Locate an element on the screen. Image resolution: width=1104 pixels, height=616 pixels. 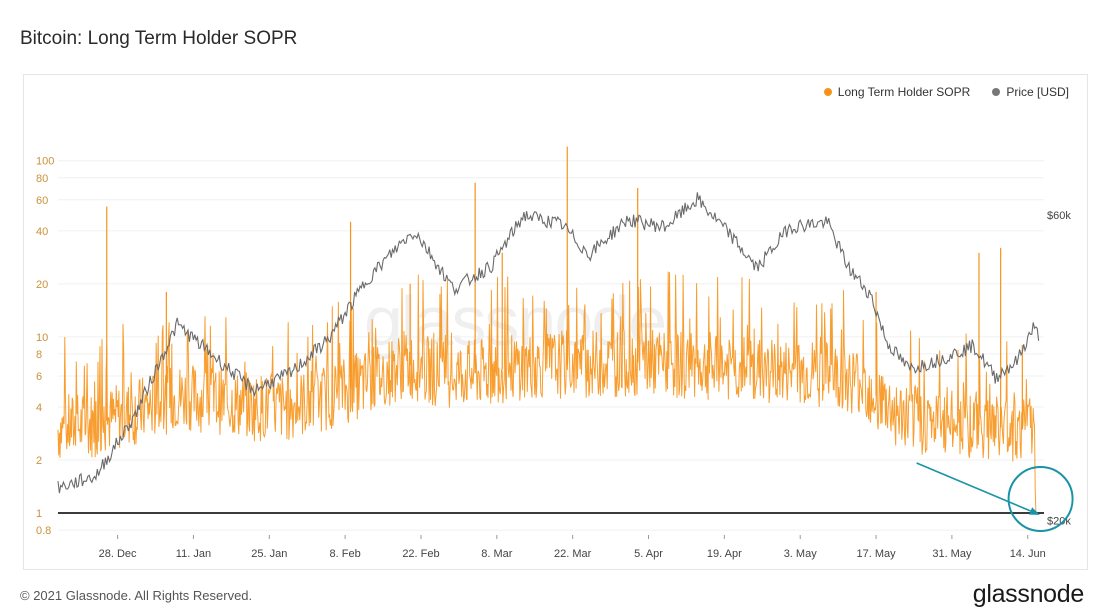
x-tick-label: 8. Mar is located at coordinates (497, 554).